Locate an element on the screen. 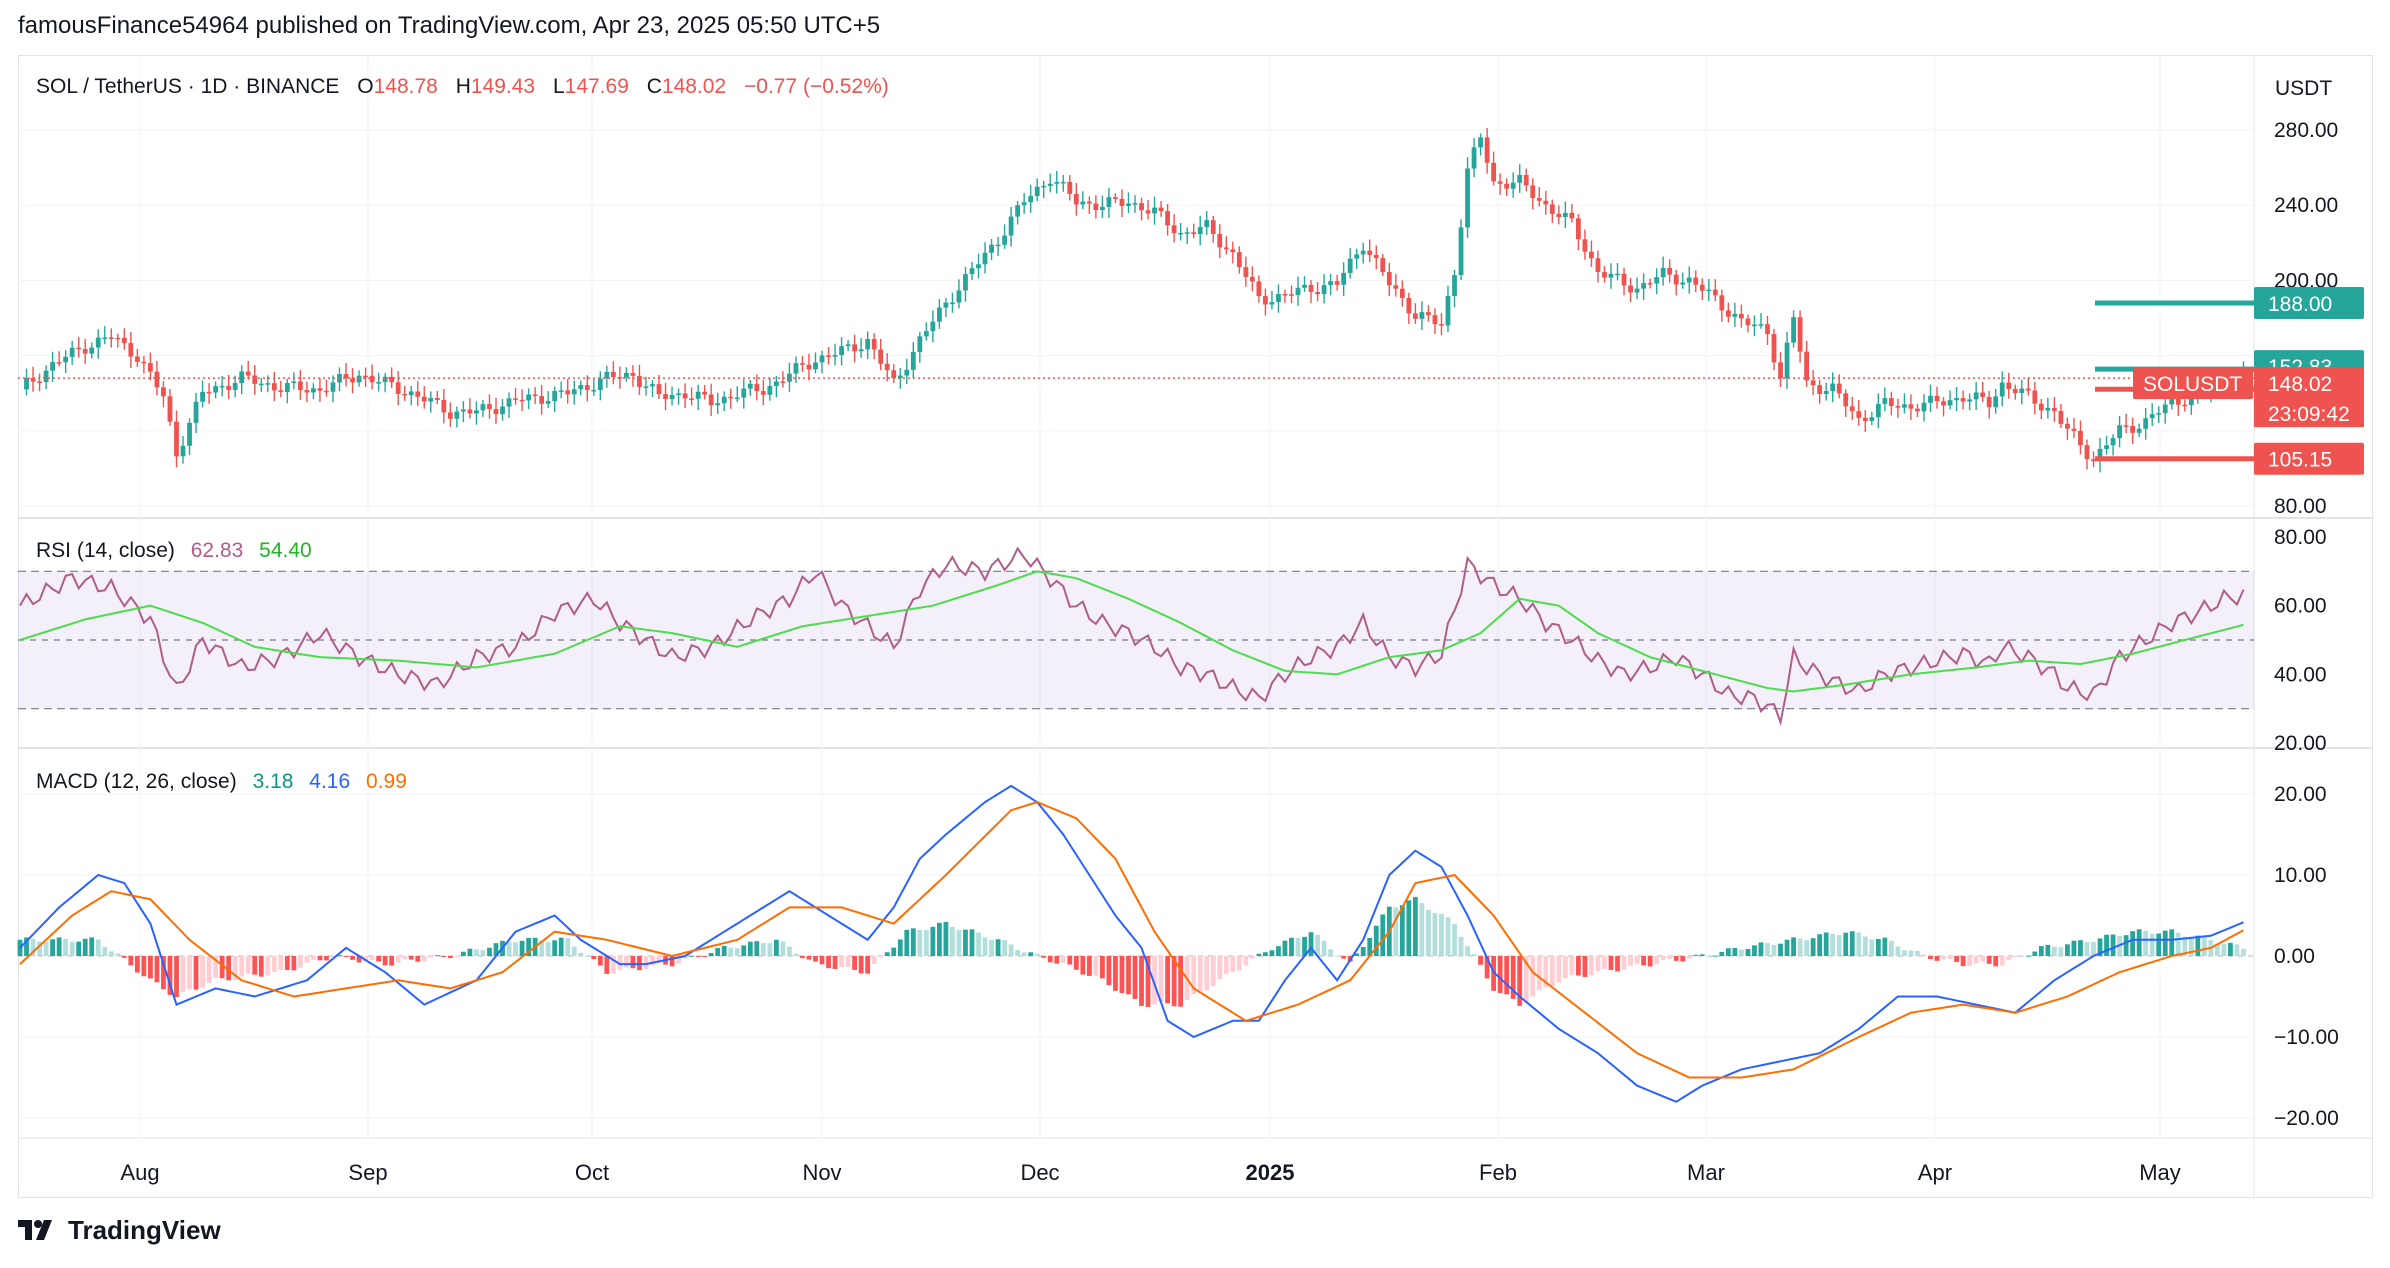 The image size is (2390, 1268). time-tick-label: Sep is located at coordinates (367, 1172).